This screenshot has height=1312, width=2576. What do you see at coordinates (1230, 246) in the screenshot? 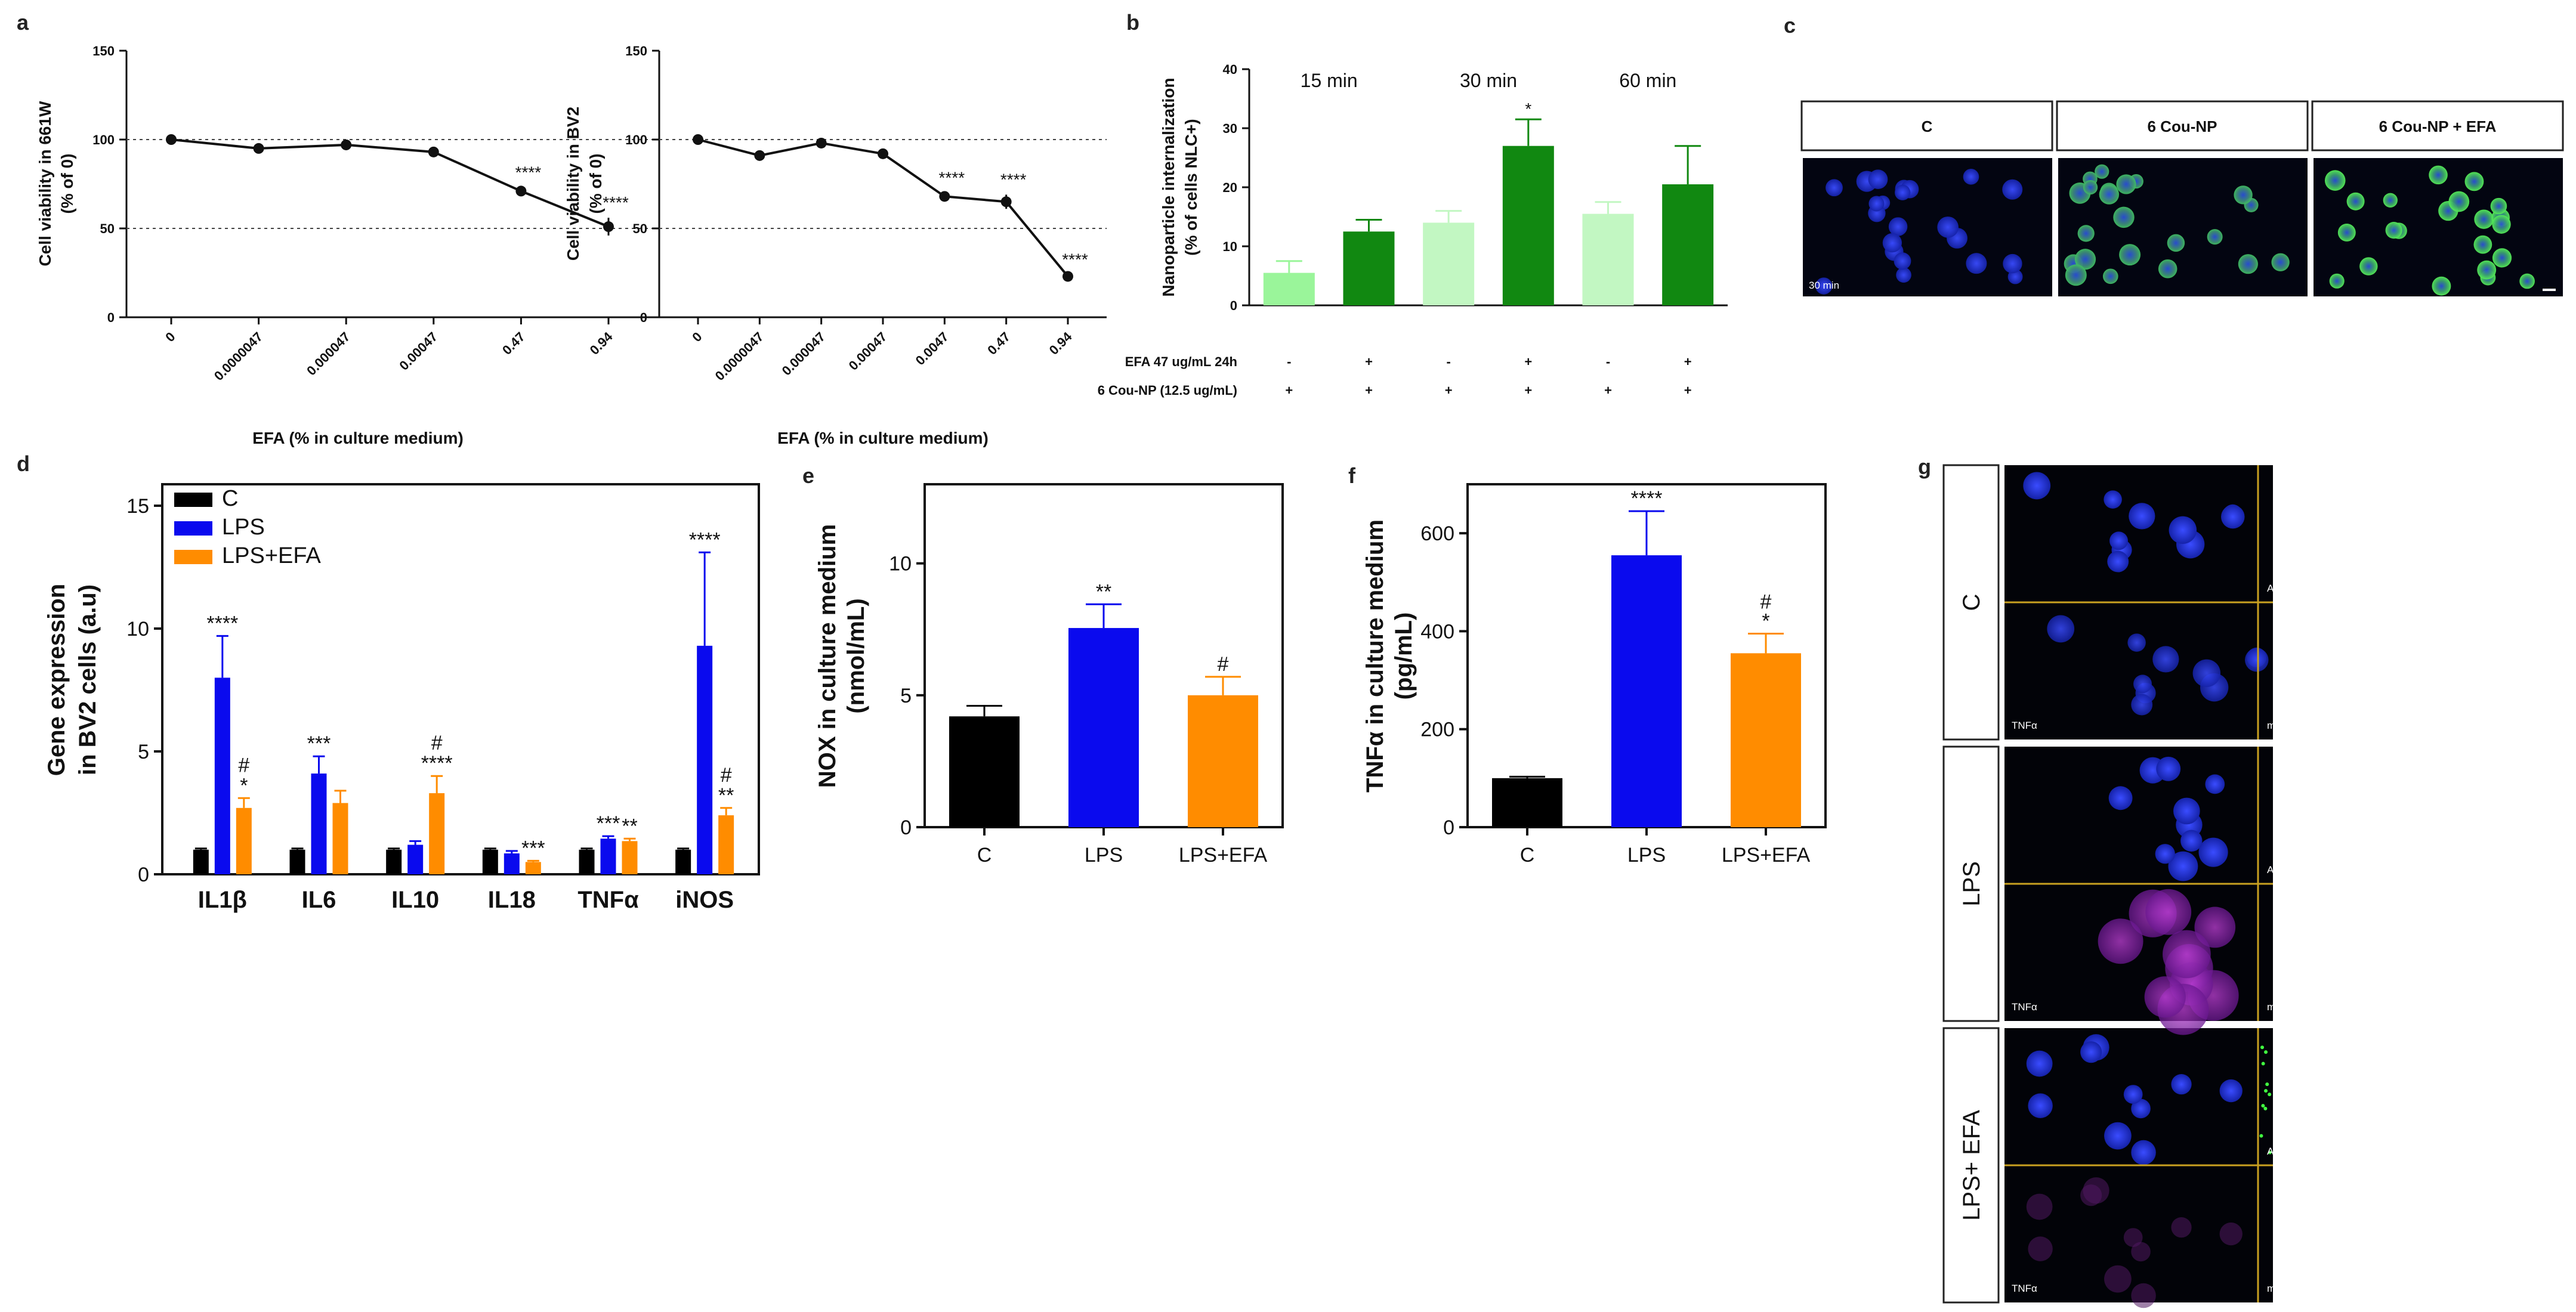
I see `y-tick-label: 10` at bounding box center [1230, 246].